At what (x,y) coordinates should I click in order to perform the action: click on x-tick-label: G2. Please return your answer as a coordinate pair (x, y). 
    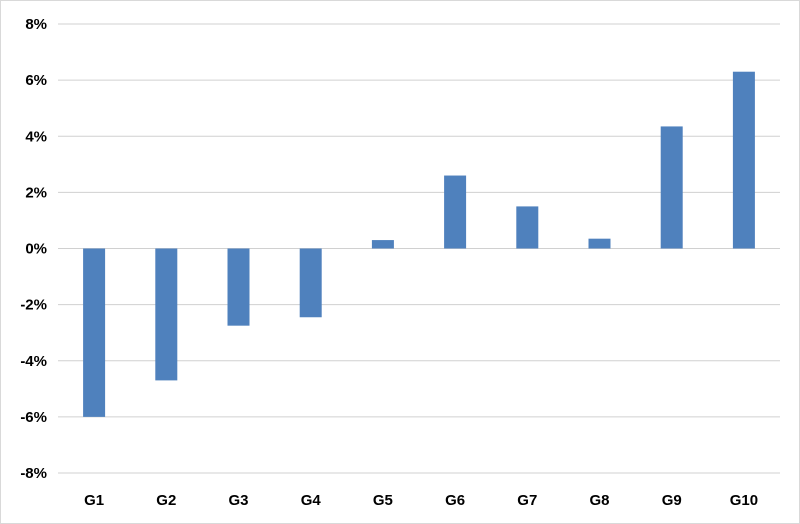
    Looking at the image, I should click on (166, 500).